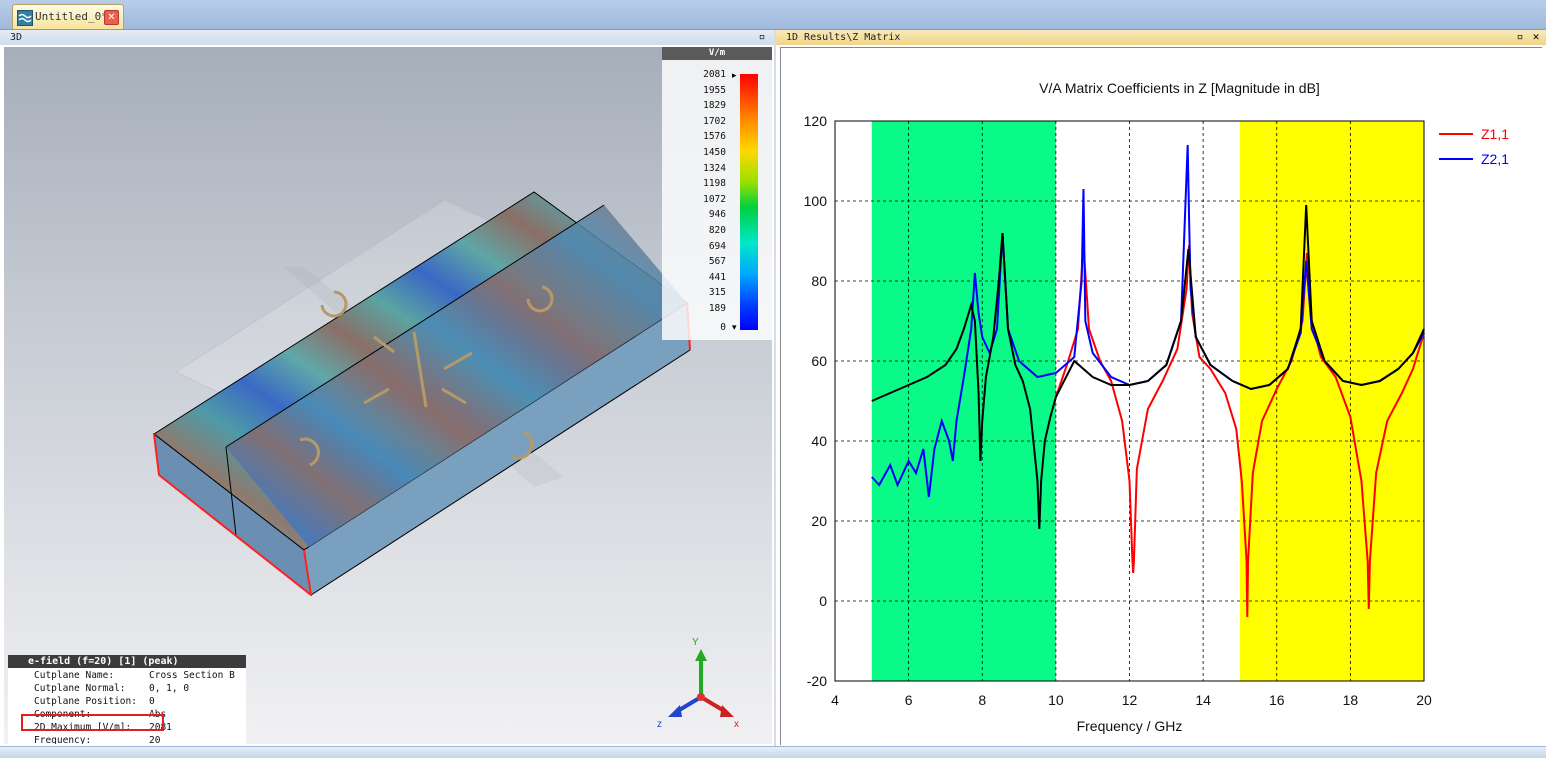  What do you see at coordinates (714, 137) in the screenshot?
I see `legend-value: 1576` at bounding box center [714, 137].